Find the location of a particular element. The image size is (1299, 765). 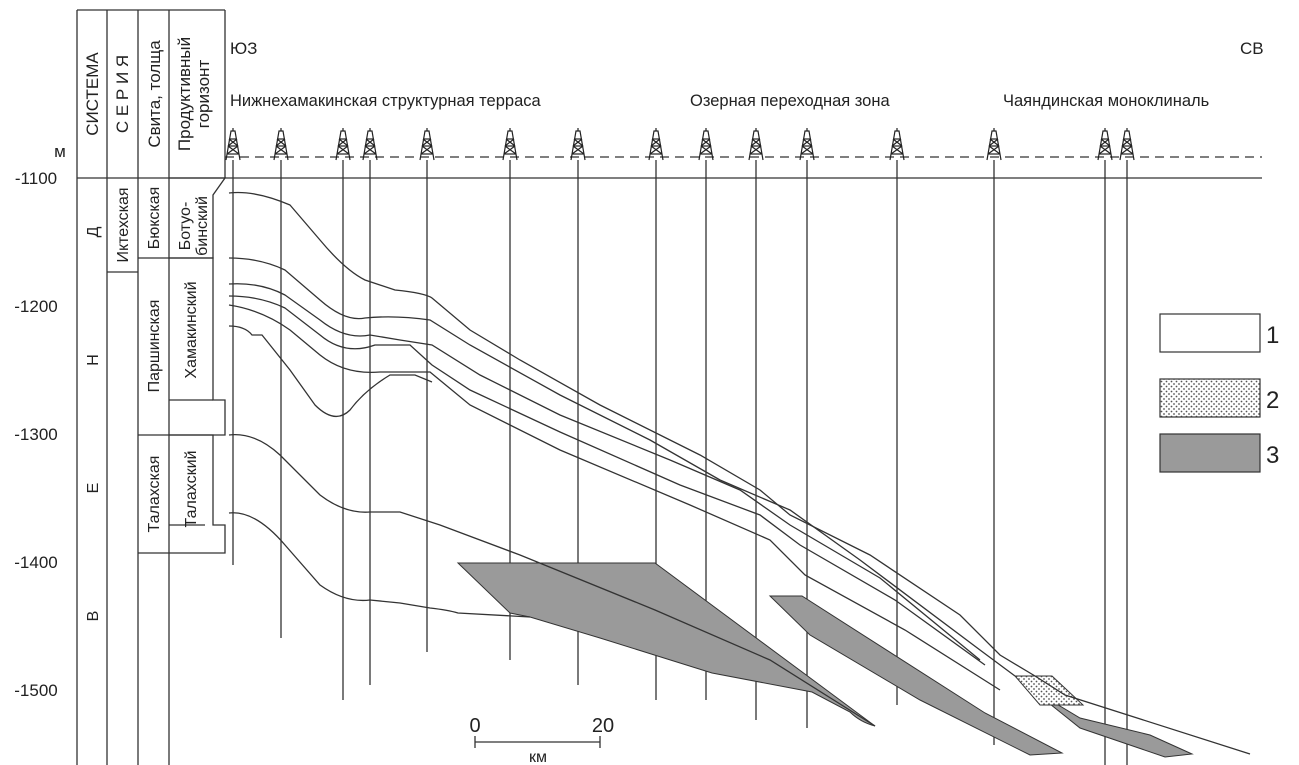

header-system: СИСТЕМА is located at coordinates (92, 94).